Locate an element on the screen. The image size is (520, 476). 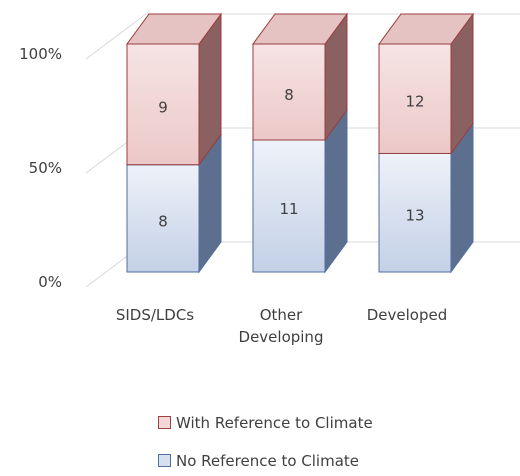
x-tick-label: Other Developing is located at coordinates (281, 326).